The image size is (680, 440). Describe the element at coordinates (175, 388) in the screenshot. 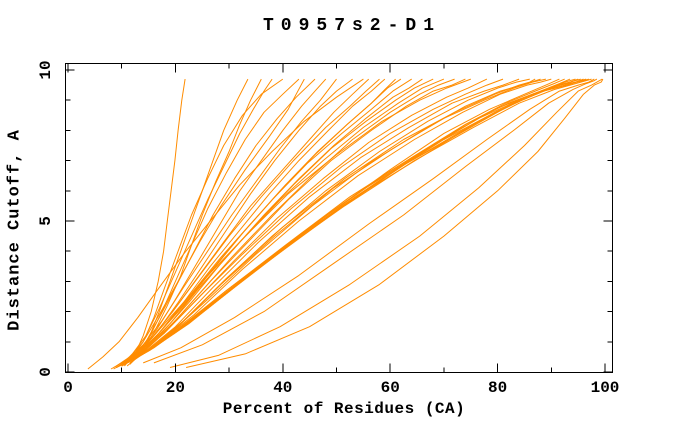

I see `x-tick-label: 20` at that location.